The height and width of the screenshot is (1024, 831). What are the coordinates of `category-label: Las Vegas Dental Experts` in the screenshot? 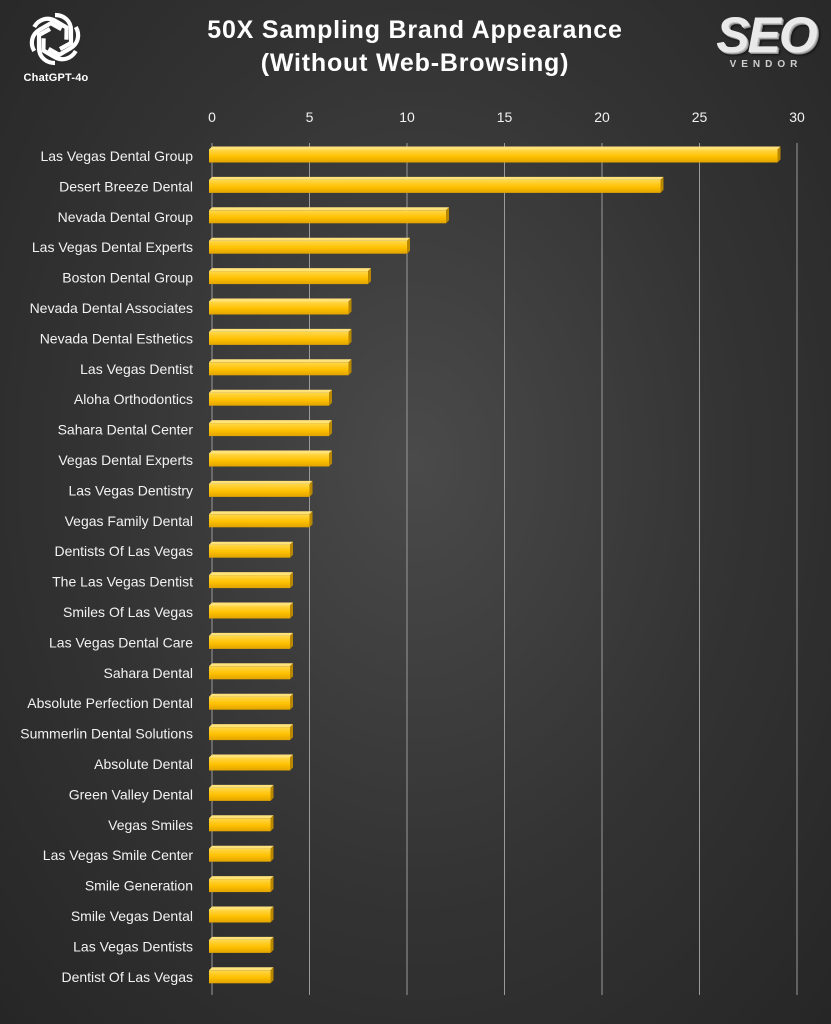 It's located at (112, 247).